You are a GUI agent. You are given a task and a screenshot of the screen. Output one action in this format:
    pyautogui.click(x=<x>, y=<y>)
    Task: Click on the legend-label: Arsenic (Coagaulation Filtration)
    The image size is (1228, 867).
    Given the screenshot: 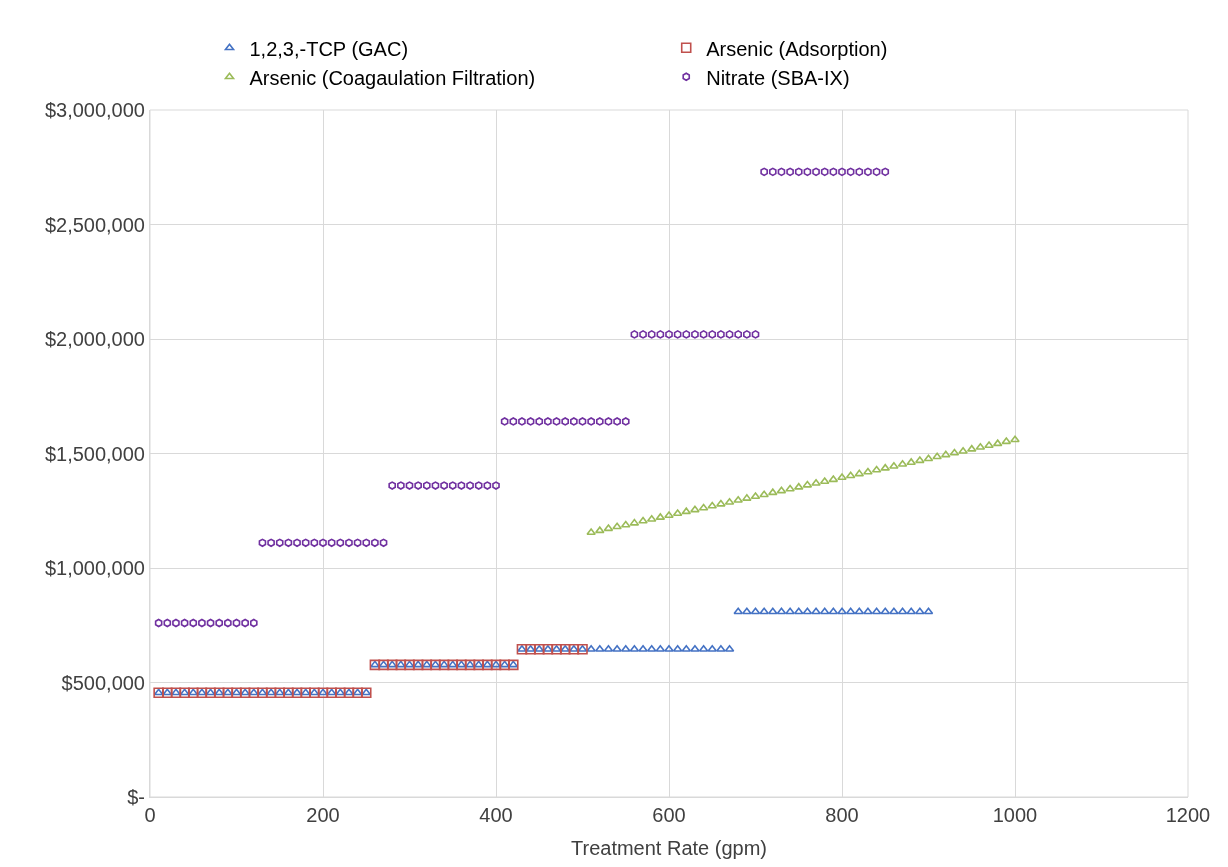 What is the action you would take?
    pyautogui.click(x=392, y=77)
    